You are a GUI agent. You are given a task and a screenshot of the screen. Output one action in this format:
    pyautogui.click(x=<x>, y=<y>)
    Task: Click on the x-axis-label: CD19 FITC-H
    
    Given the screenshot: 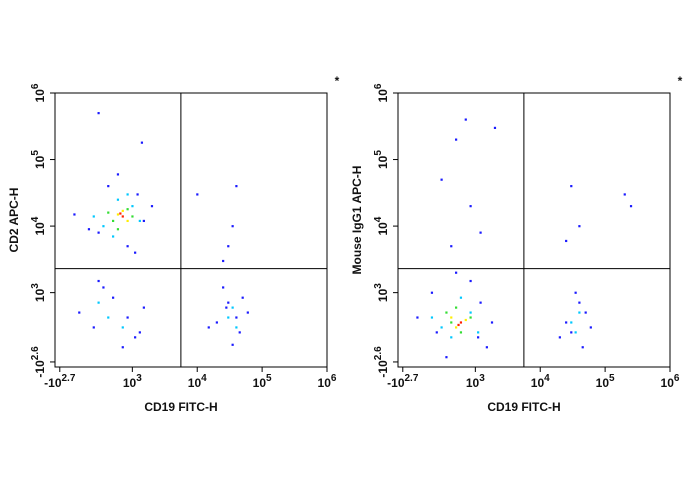 What is the action you would take?
    pyautogui.click(x=523, y=407)
    